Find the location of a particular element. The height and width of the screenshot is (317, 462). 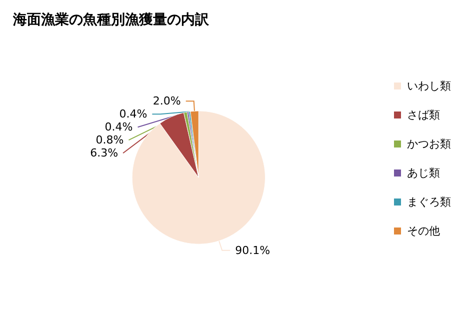

data-label: 2.0% is located at coordinates (166, 101).